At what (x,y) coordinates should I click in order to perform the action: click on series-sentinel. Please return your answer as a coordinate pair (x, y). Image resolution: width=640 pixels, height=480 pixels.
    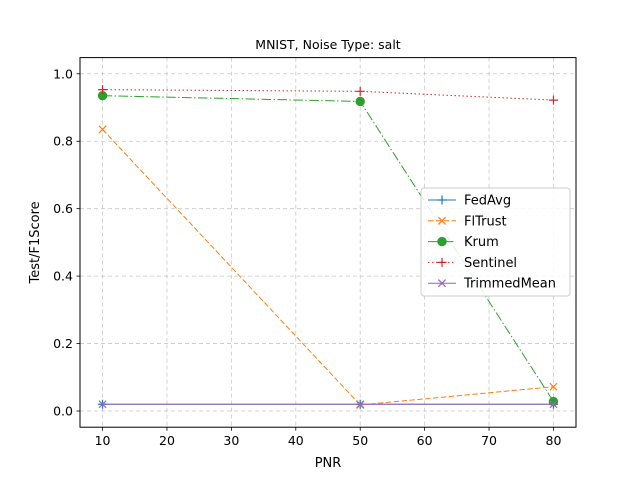
    Looking at the image, I should click on (328, 95).